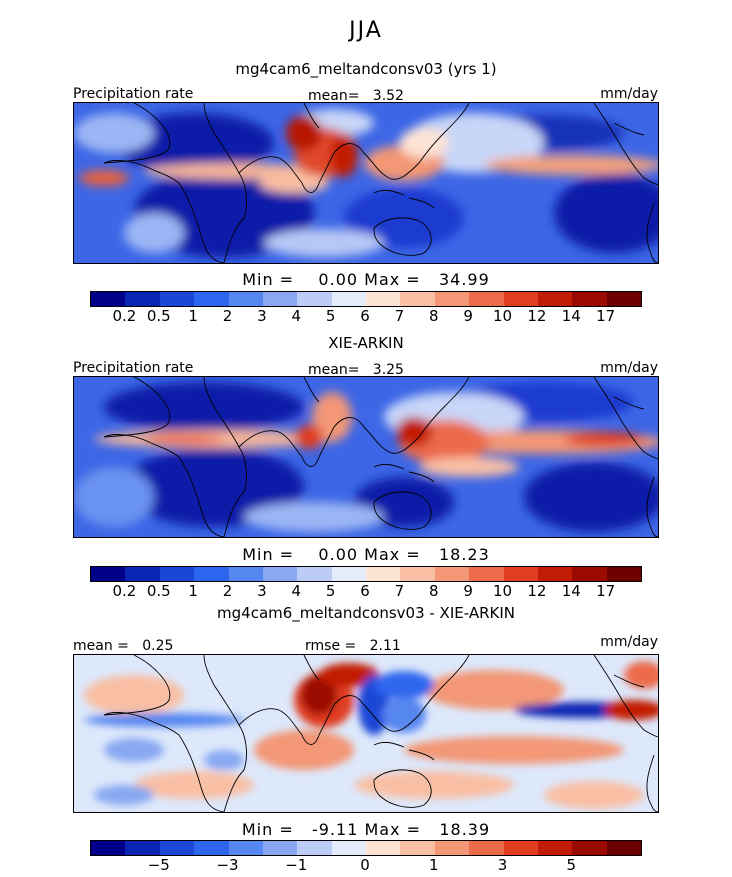 This screenshot has height=877, width=732. What do you see at coordinates (158, 316) in the screenshot?
I see `colorbar-tick-label: 0.5` at bounding box center [158, 316].